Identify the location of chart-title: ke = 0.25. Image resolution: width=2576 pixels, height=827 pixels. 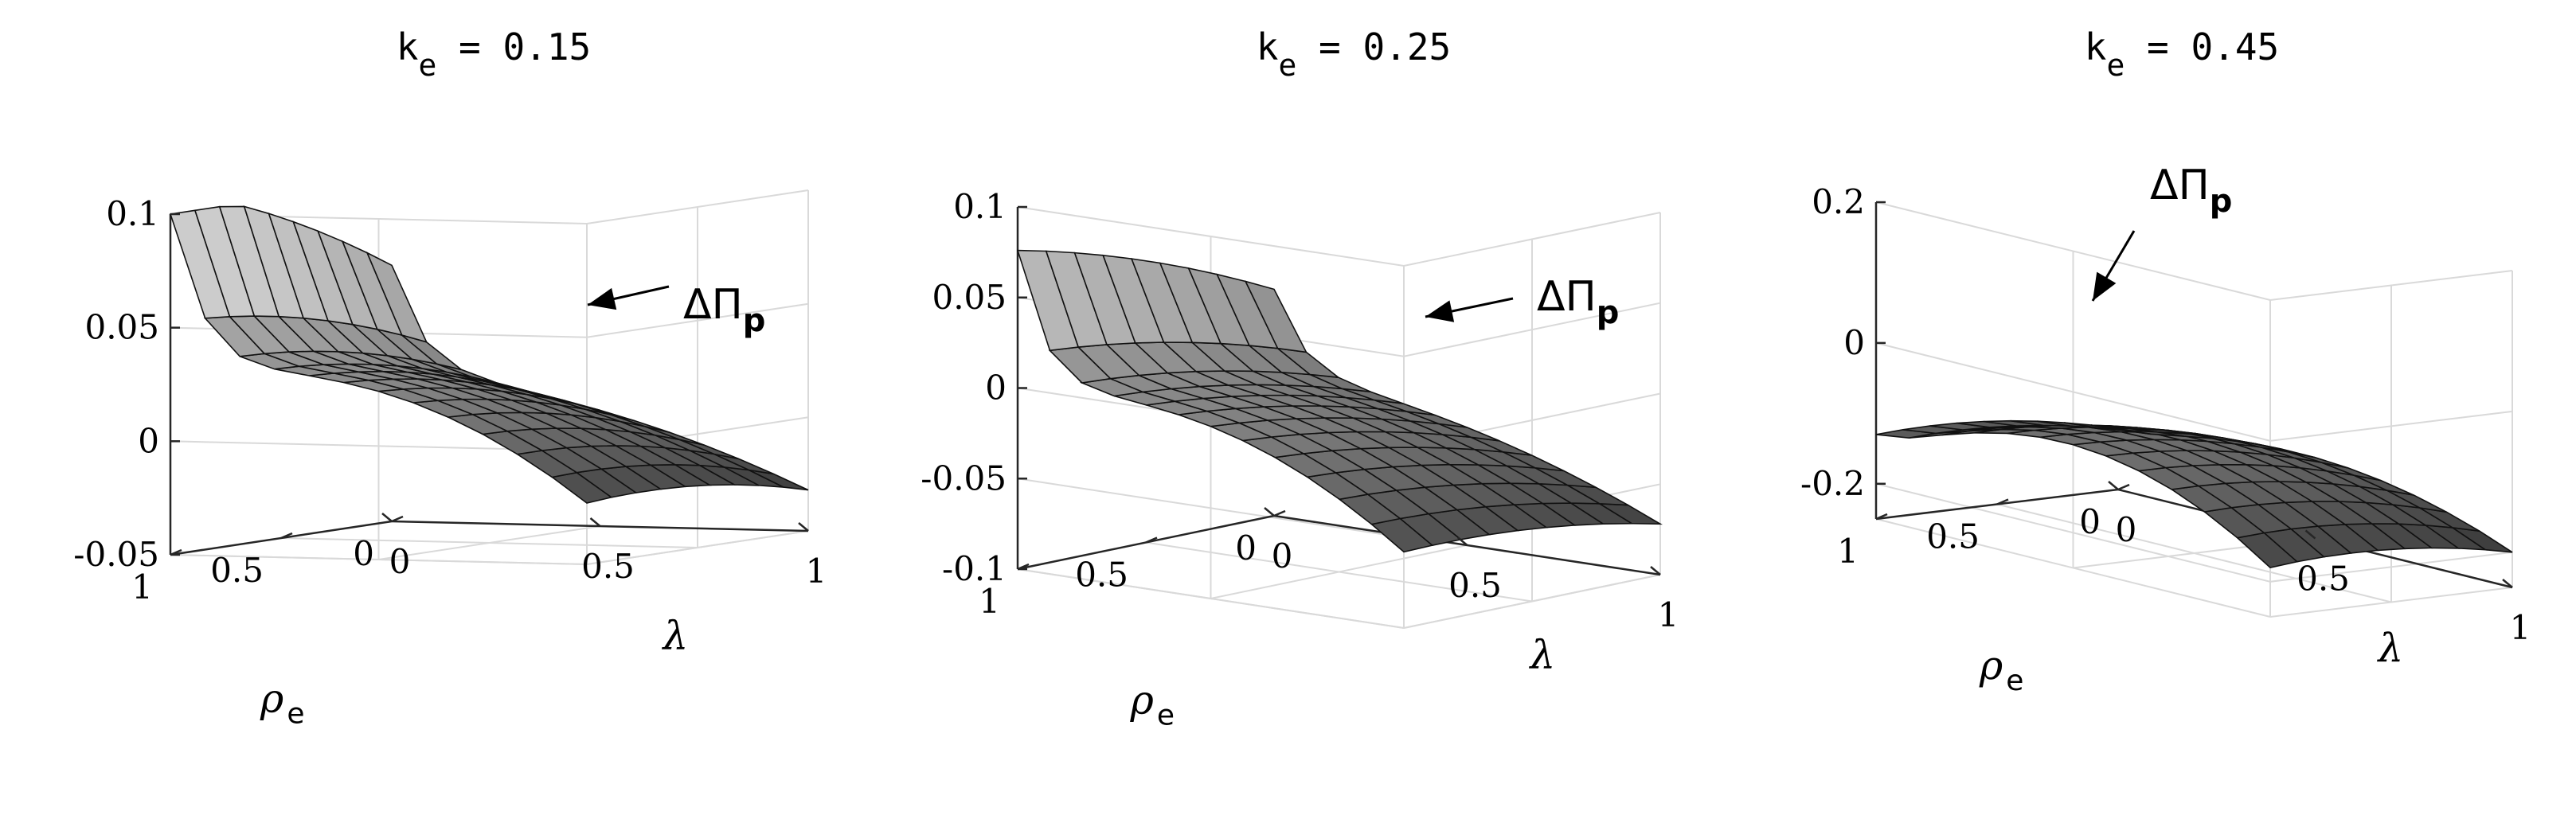
(1354, 54).